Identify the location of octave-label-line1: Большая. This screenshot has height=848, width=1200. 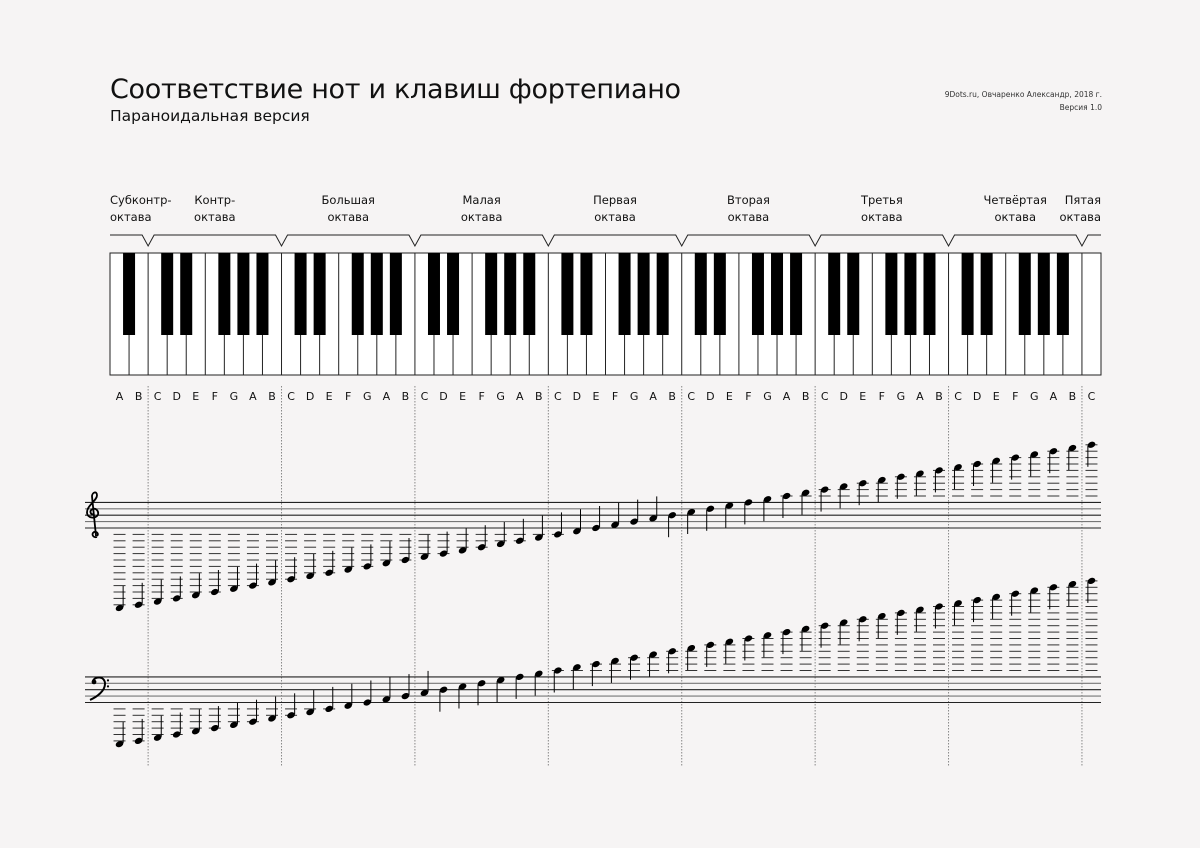
(348, 200).